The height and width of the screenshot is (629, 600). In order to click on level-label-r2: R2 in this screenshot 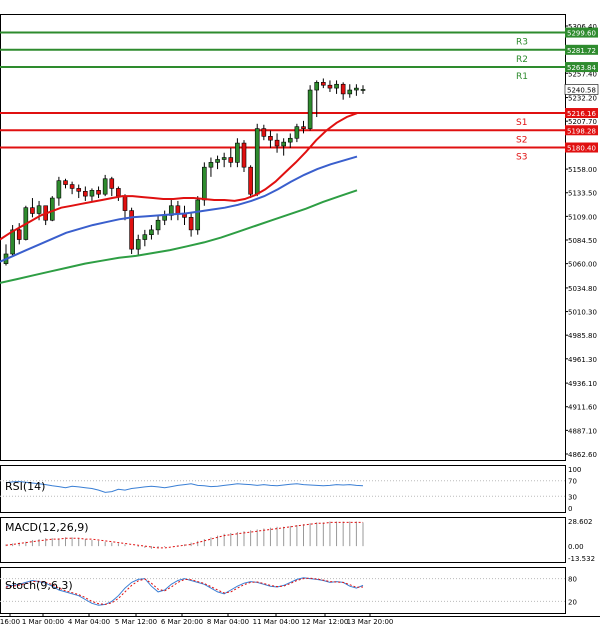, I will do `click(522, 60)`.